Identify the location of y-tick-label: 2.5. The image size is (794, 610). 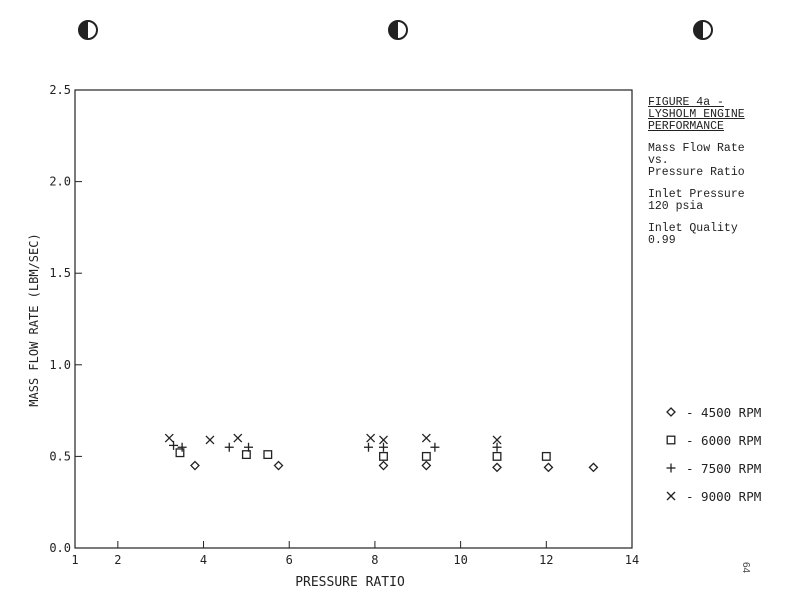
(60, 90).